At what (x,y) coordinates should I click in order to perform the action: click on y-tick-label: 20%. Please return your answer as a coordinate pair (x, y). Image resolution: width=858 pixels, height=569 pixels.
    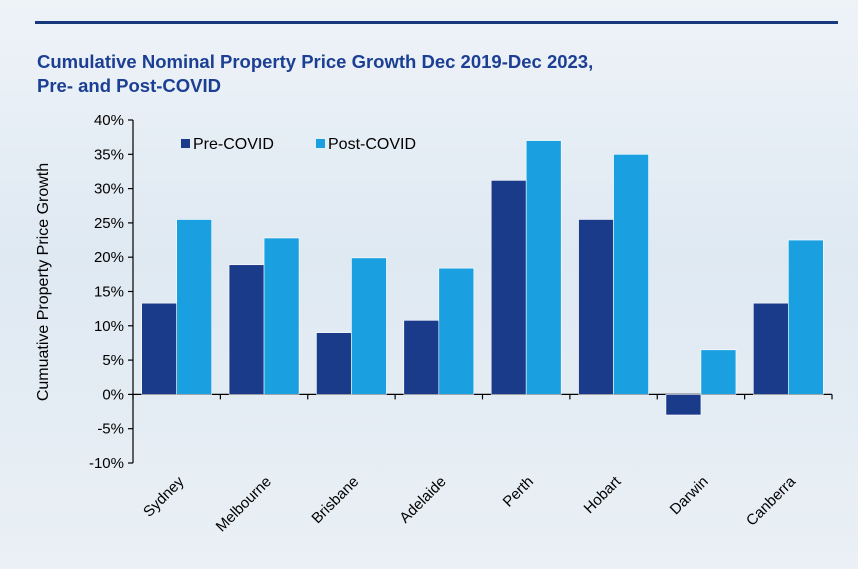
    Looking at the image, I should click on (109, 257).